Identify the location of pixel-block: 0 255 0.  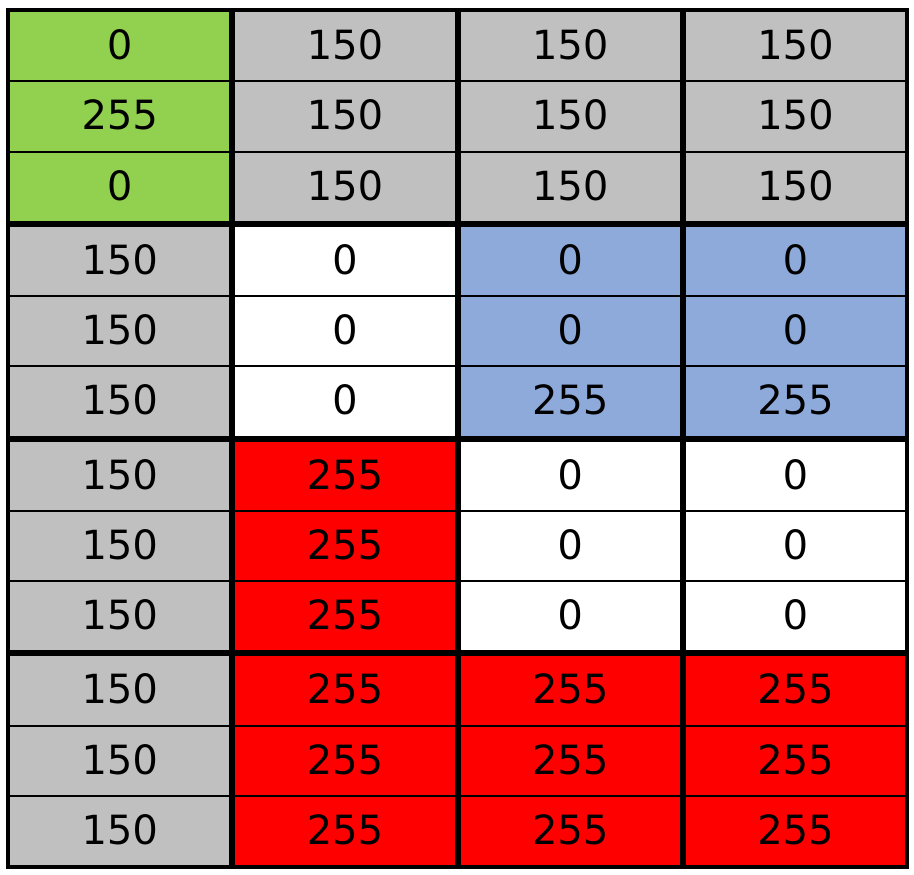
(120, 116).